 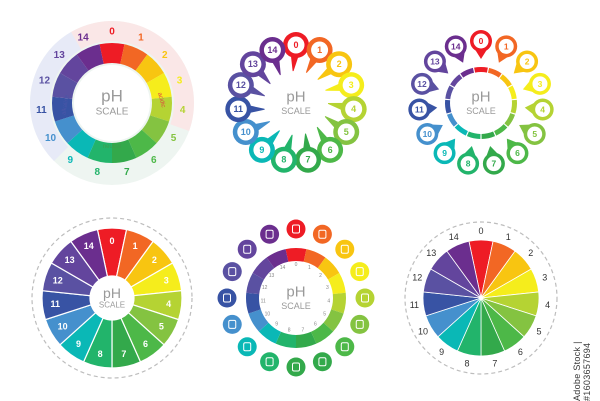 I want to click on ring-number-3: 3, so click(x=180, y=81).